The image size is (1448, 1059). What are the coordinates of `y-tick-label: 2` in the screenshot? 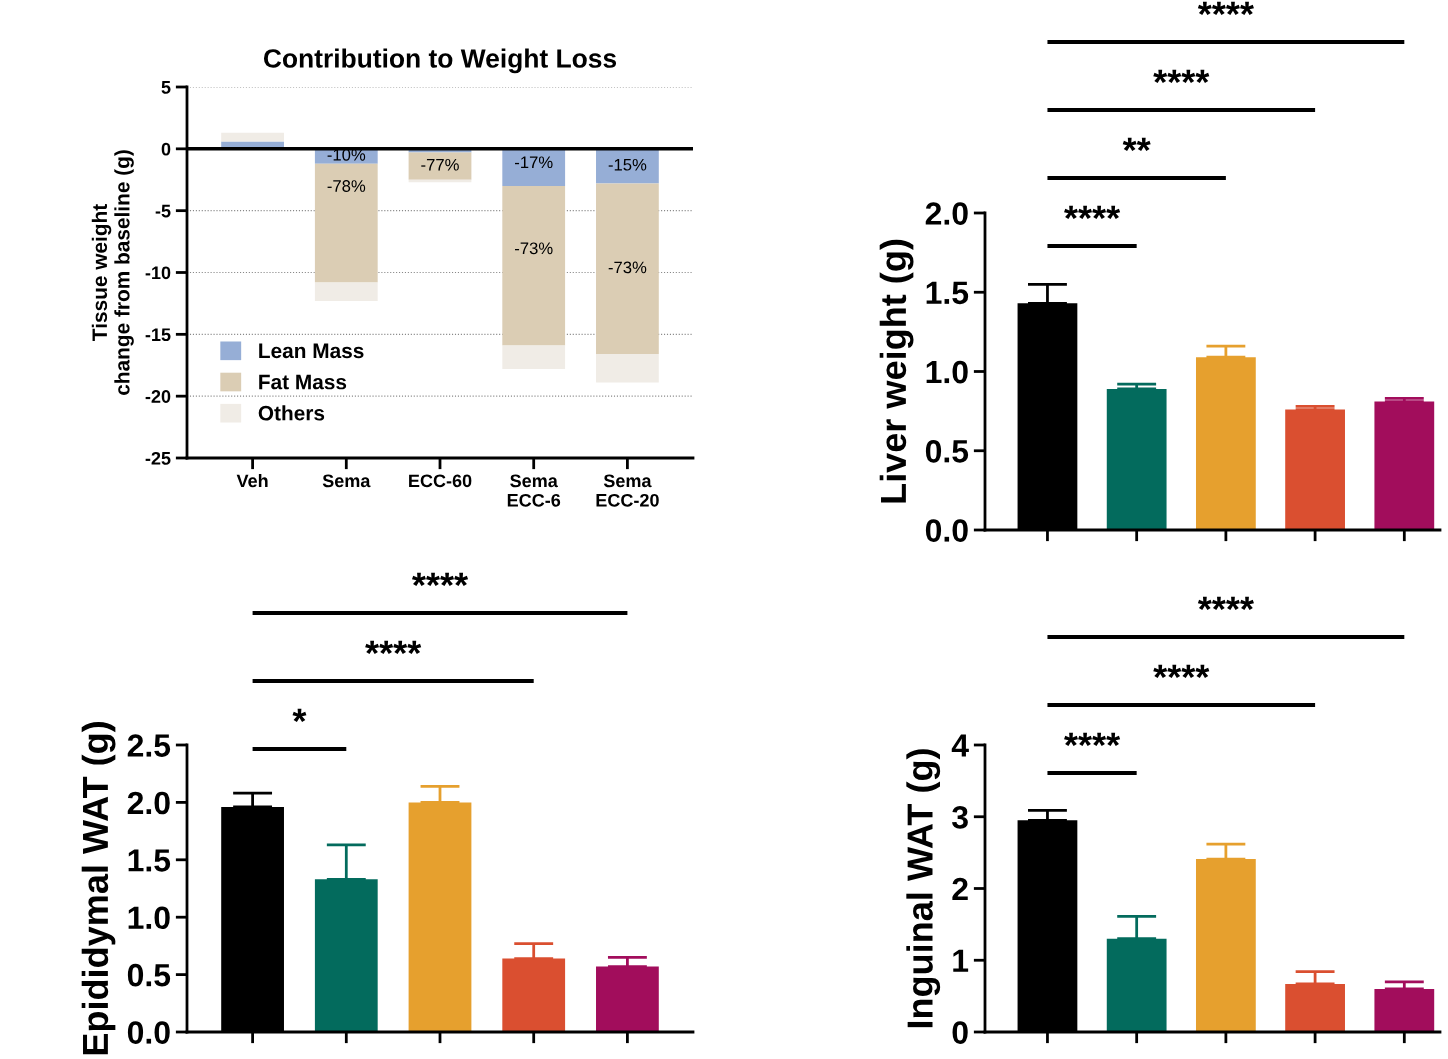 It's located at (960, 889).